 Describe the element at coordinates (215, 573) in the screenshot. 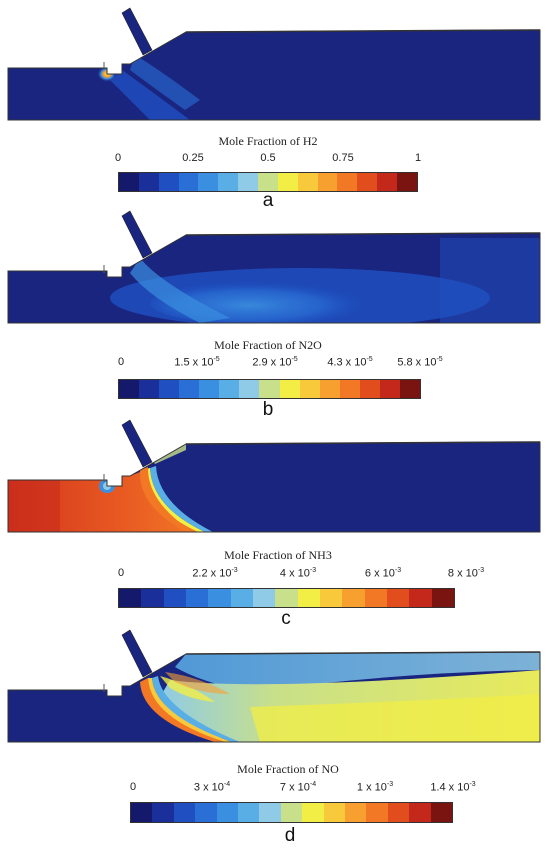

I see `colorbar-tick: 2.2 x 10⁻³` at that location.